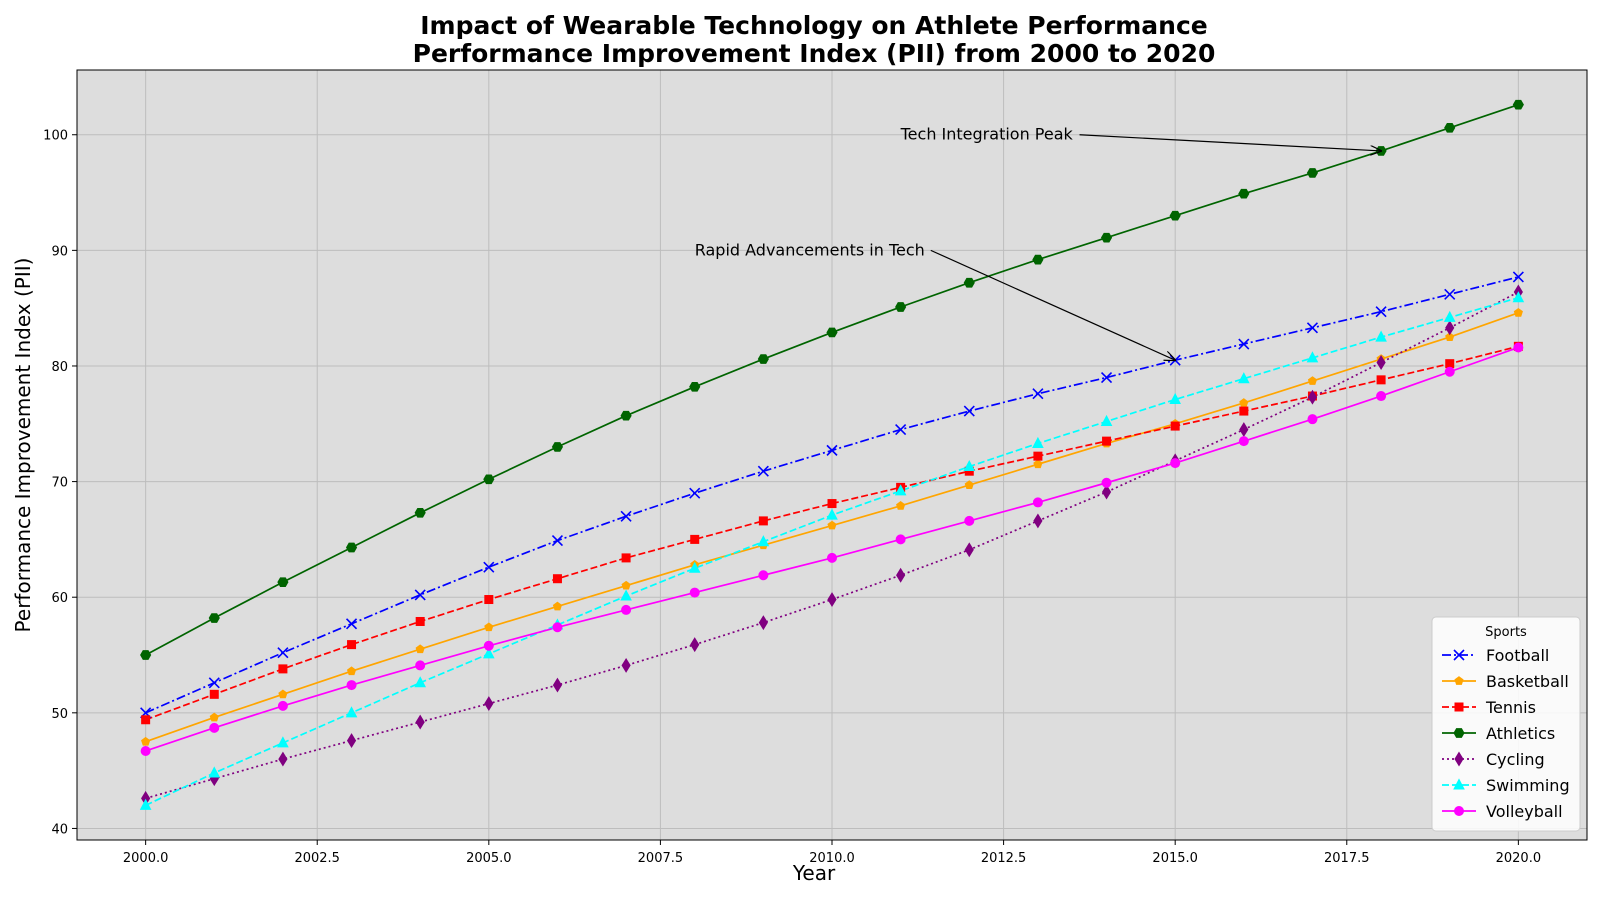 The width and height of the screenshot is (1600, 900). Describe the element at coordinates (900, 490) in the screenshot. I see `data-point-swimming-2011` at that location.